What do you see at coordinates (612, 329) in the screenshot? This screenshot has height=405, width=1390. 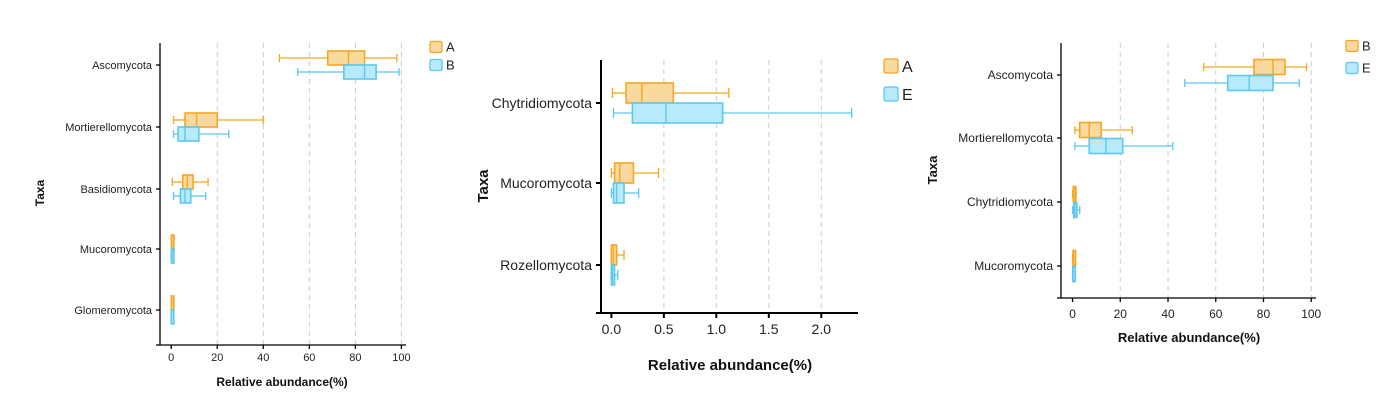 I see `x-tick-label: 0.0` at bounding box center [612, 329].